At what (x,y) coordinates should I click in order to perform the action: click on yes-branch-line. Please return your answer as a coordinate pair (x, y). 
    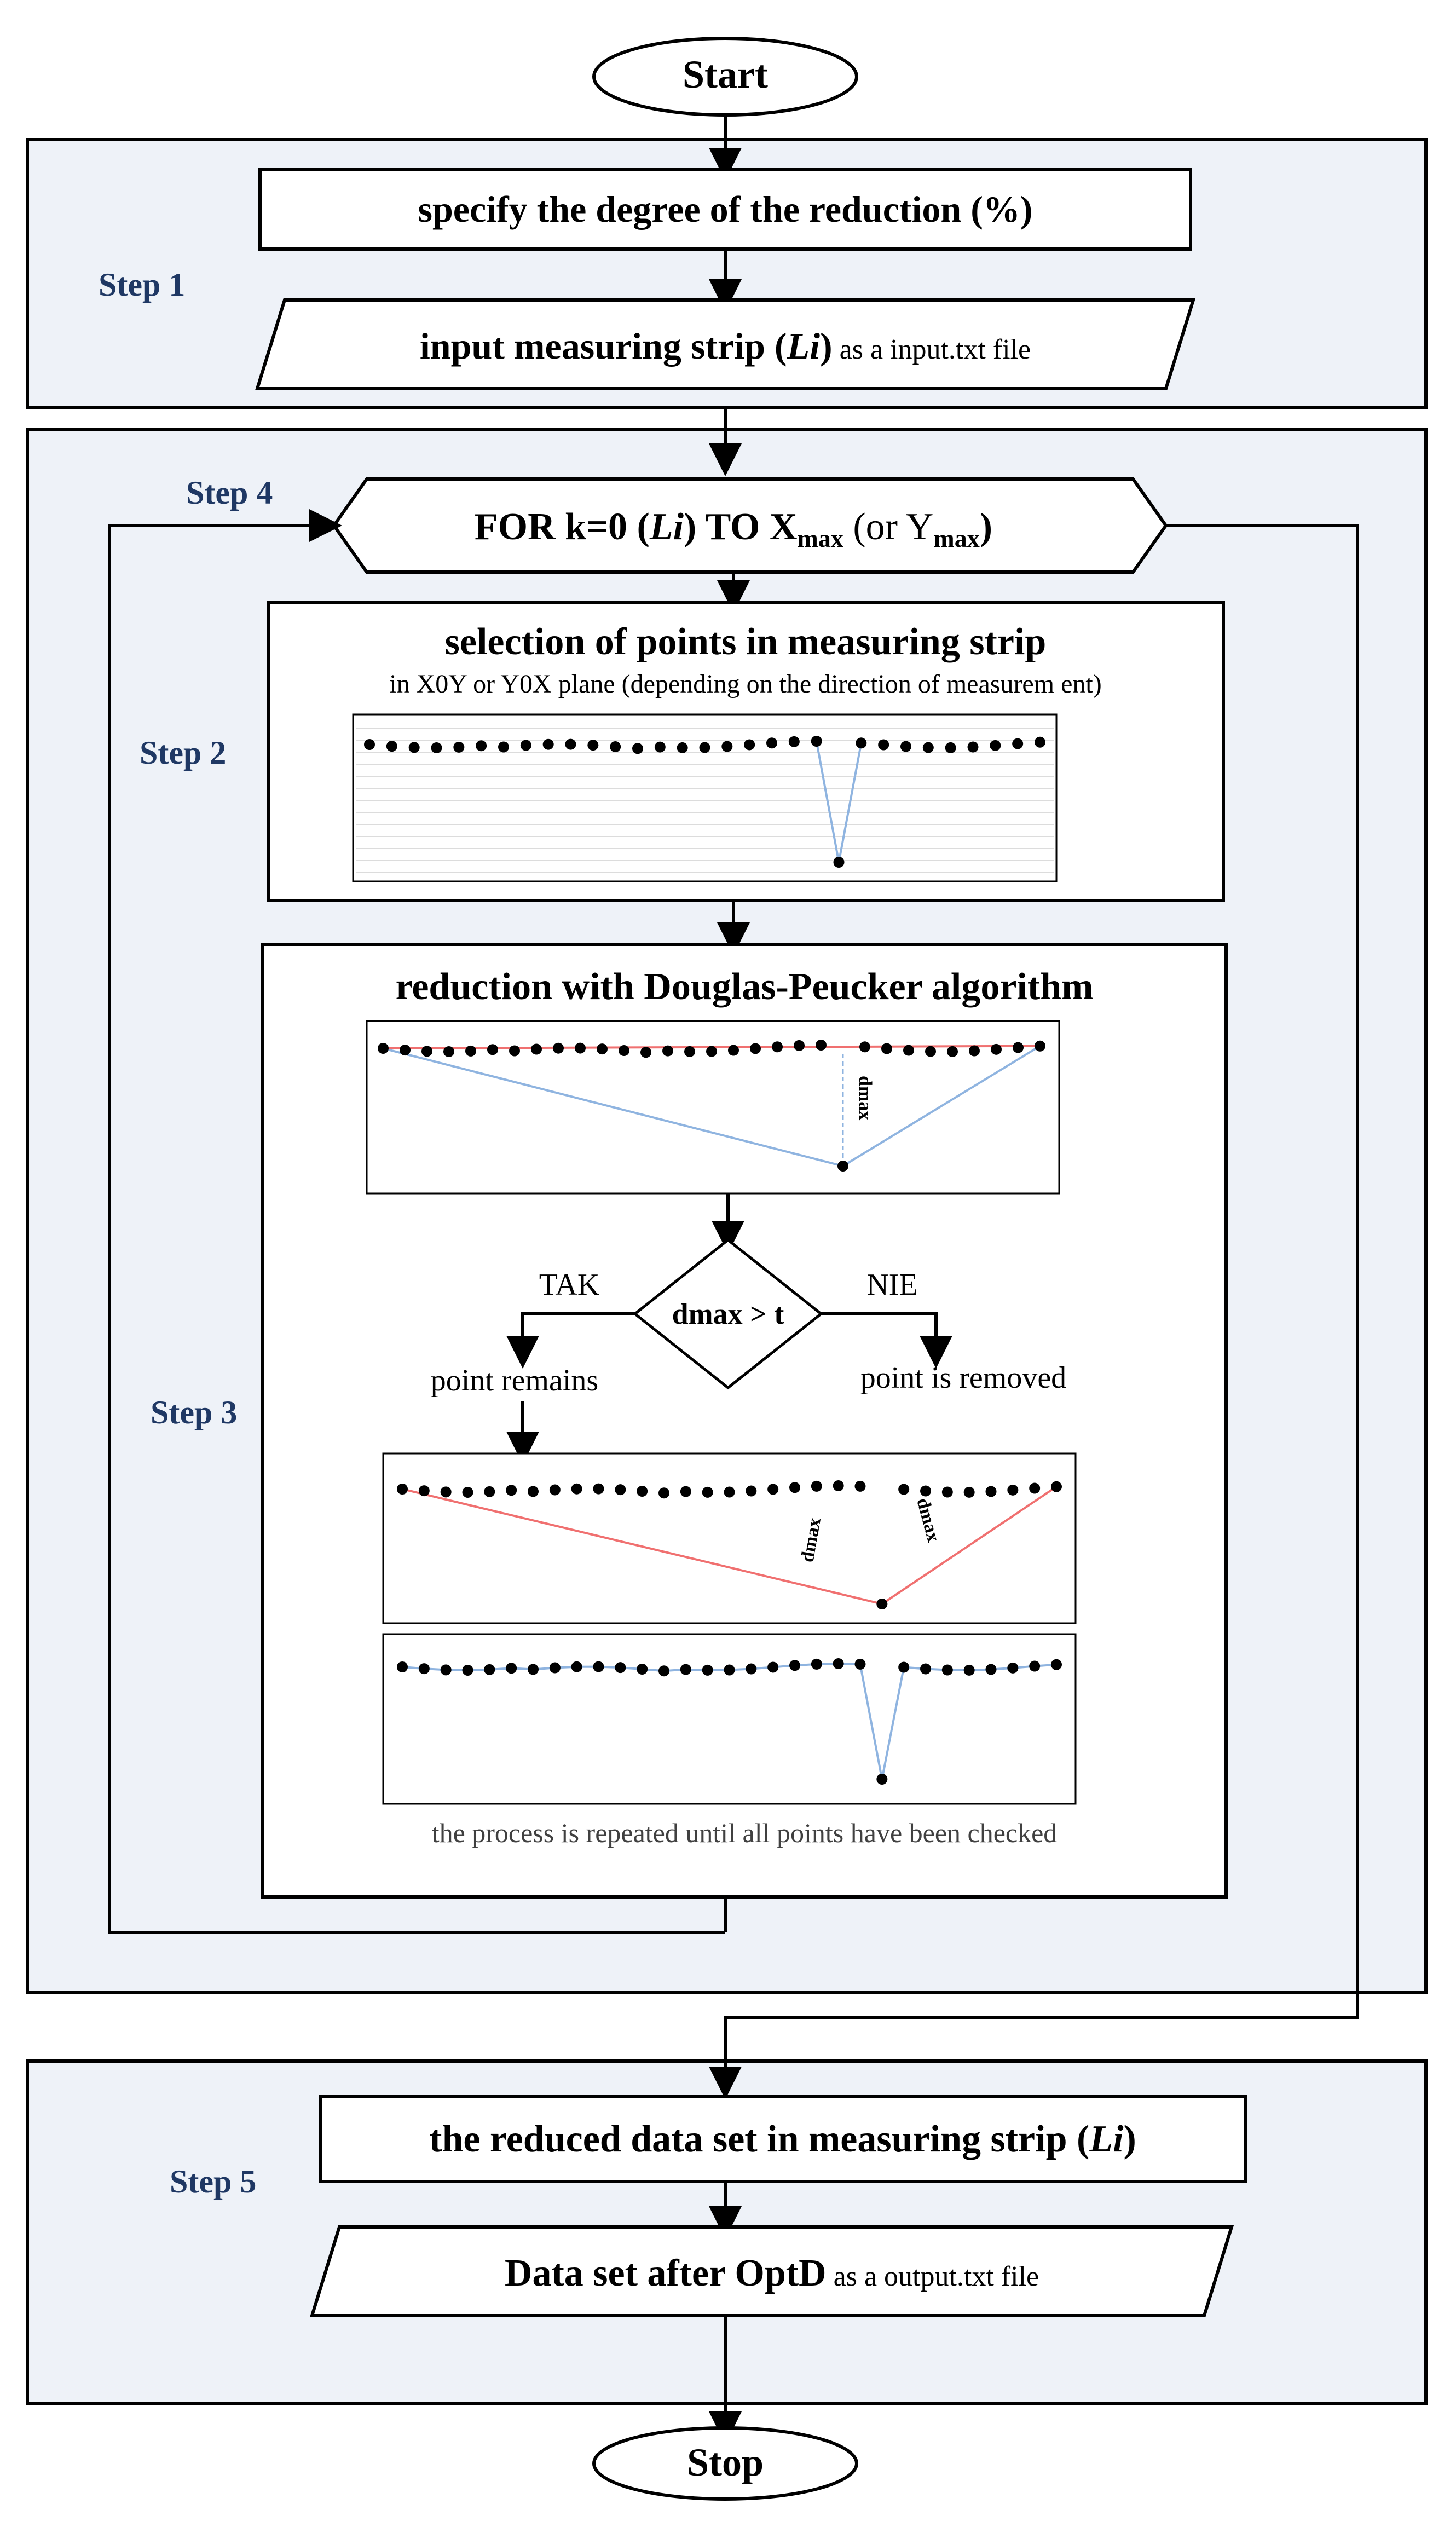
    Looking at the image, I should click on (570, 1340).